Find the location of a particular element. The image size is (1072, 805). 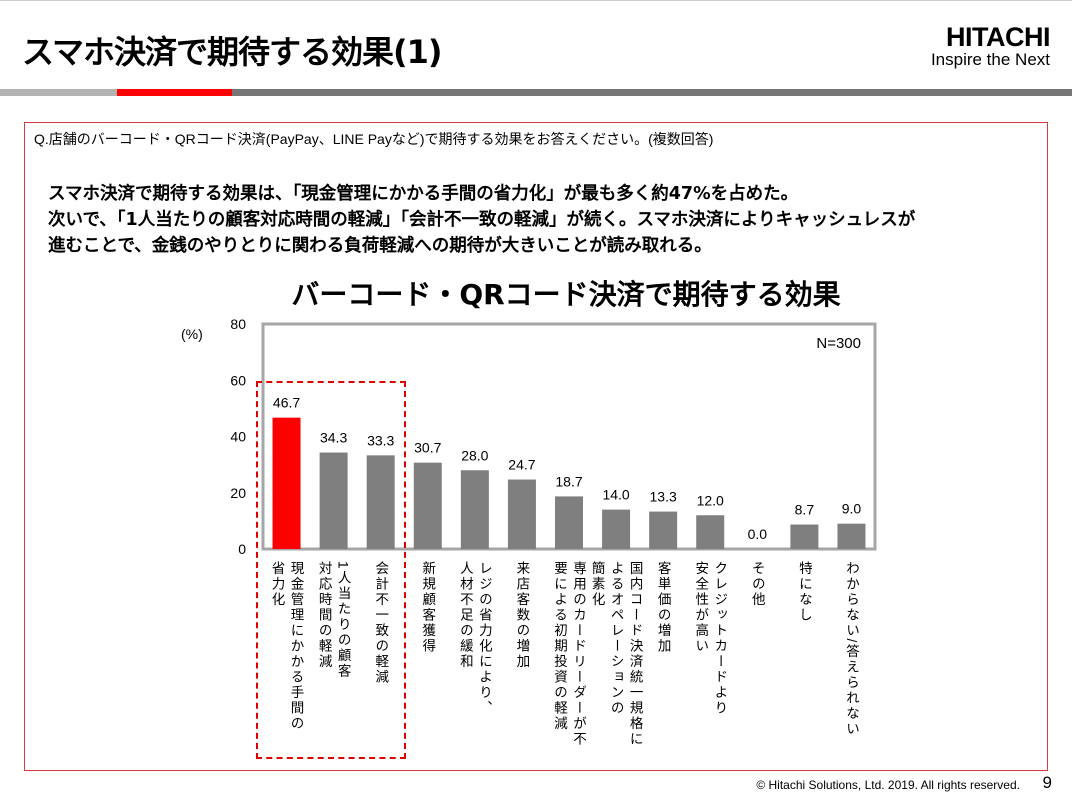

x-tick-label: 来店客数の増加 is located at coordinates (522, 615).